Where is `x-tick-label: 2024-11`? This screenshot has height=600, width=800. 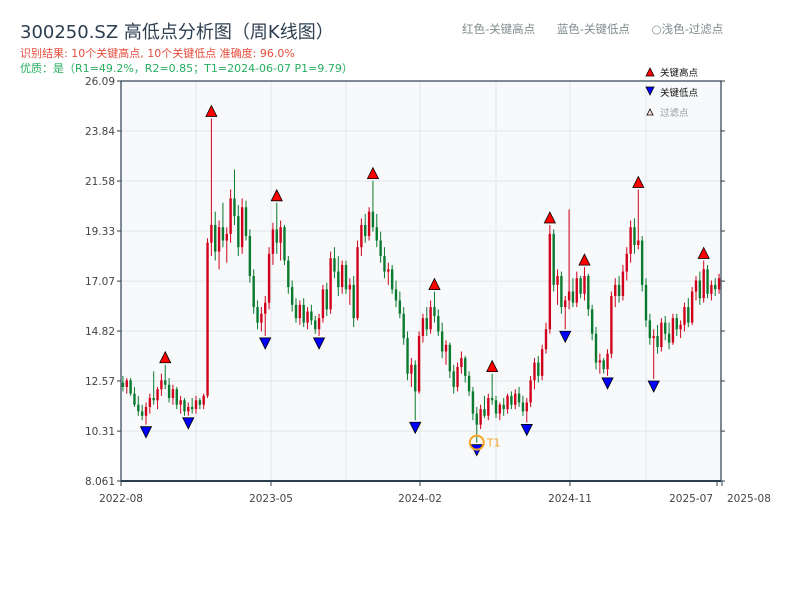 x-tick-label: 2024-11 is located at coordinates (570, 499).